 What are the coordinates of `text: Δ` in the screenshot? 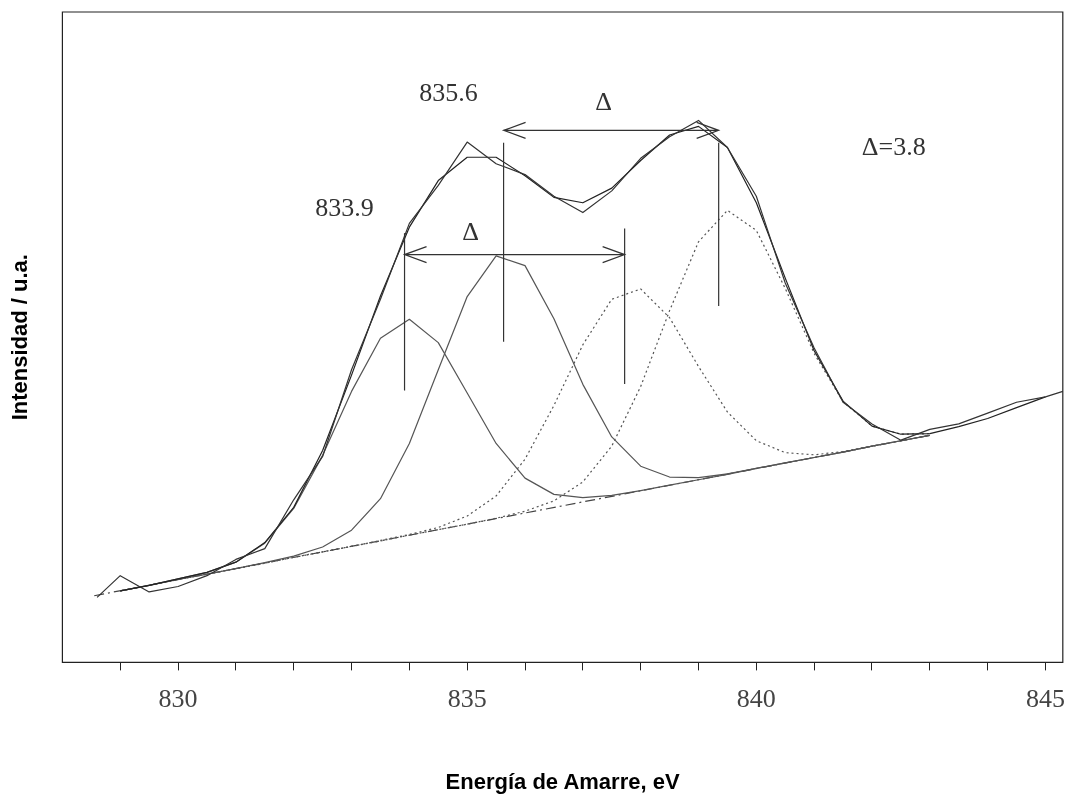 It's located at (603, 101).